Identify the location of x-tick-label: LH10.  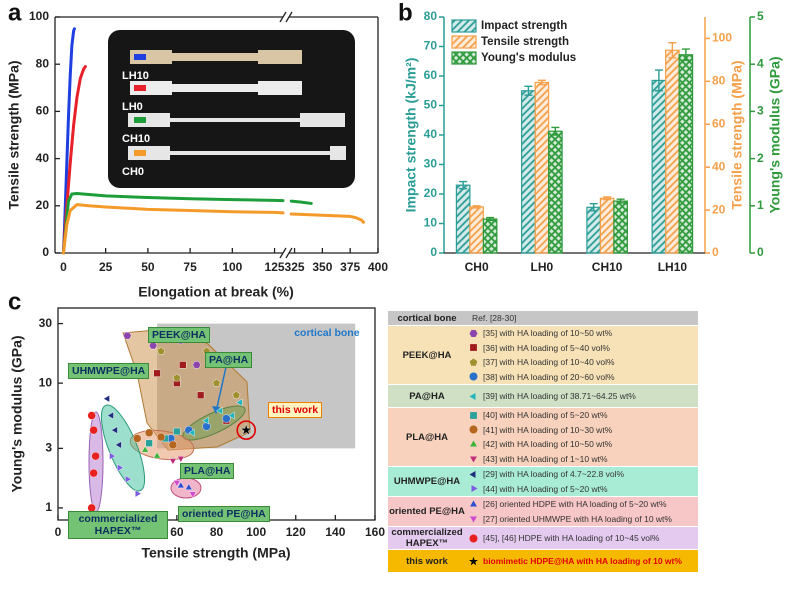
(673, 267).